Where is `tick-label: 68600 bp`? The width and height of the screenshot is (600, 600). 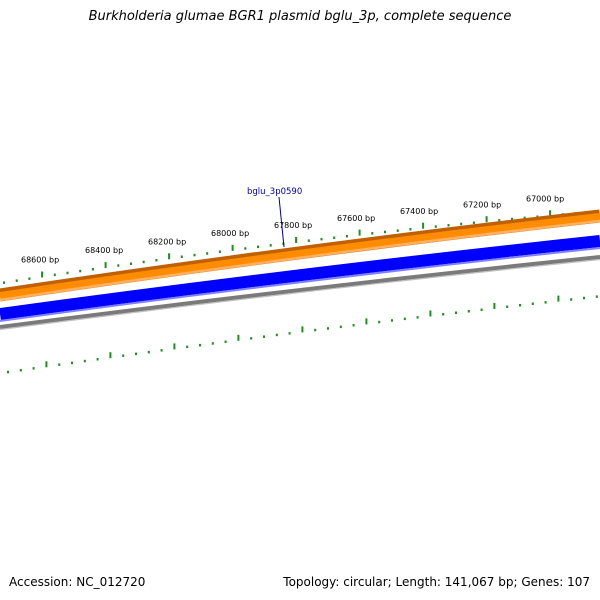
tick-label: 68600 bp is located at coordinates (40, 260).